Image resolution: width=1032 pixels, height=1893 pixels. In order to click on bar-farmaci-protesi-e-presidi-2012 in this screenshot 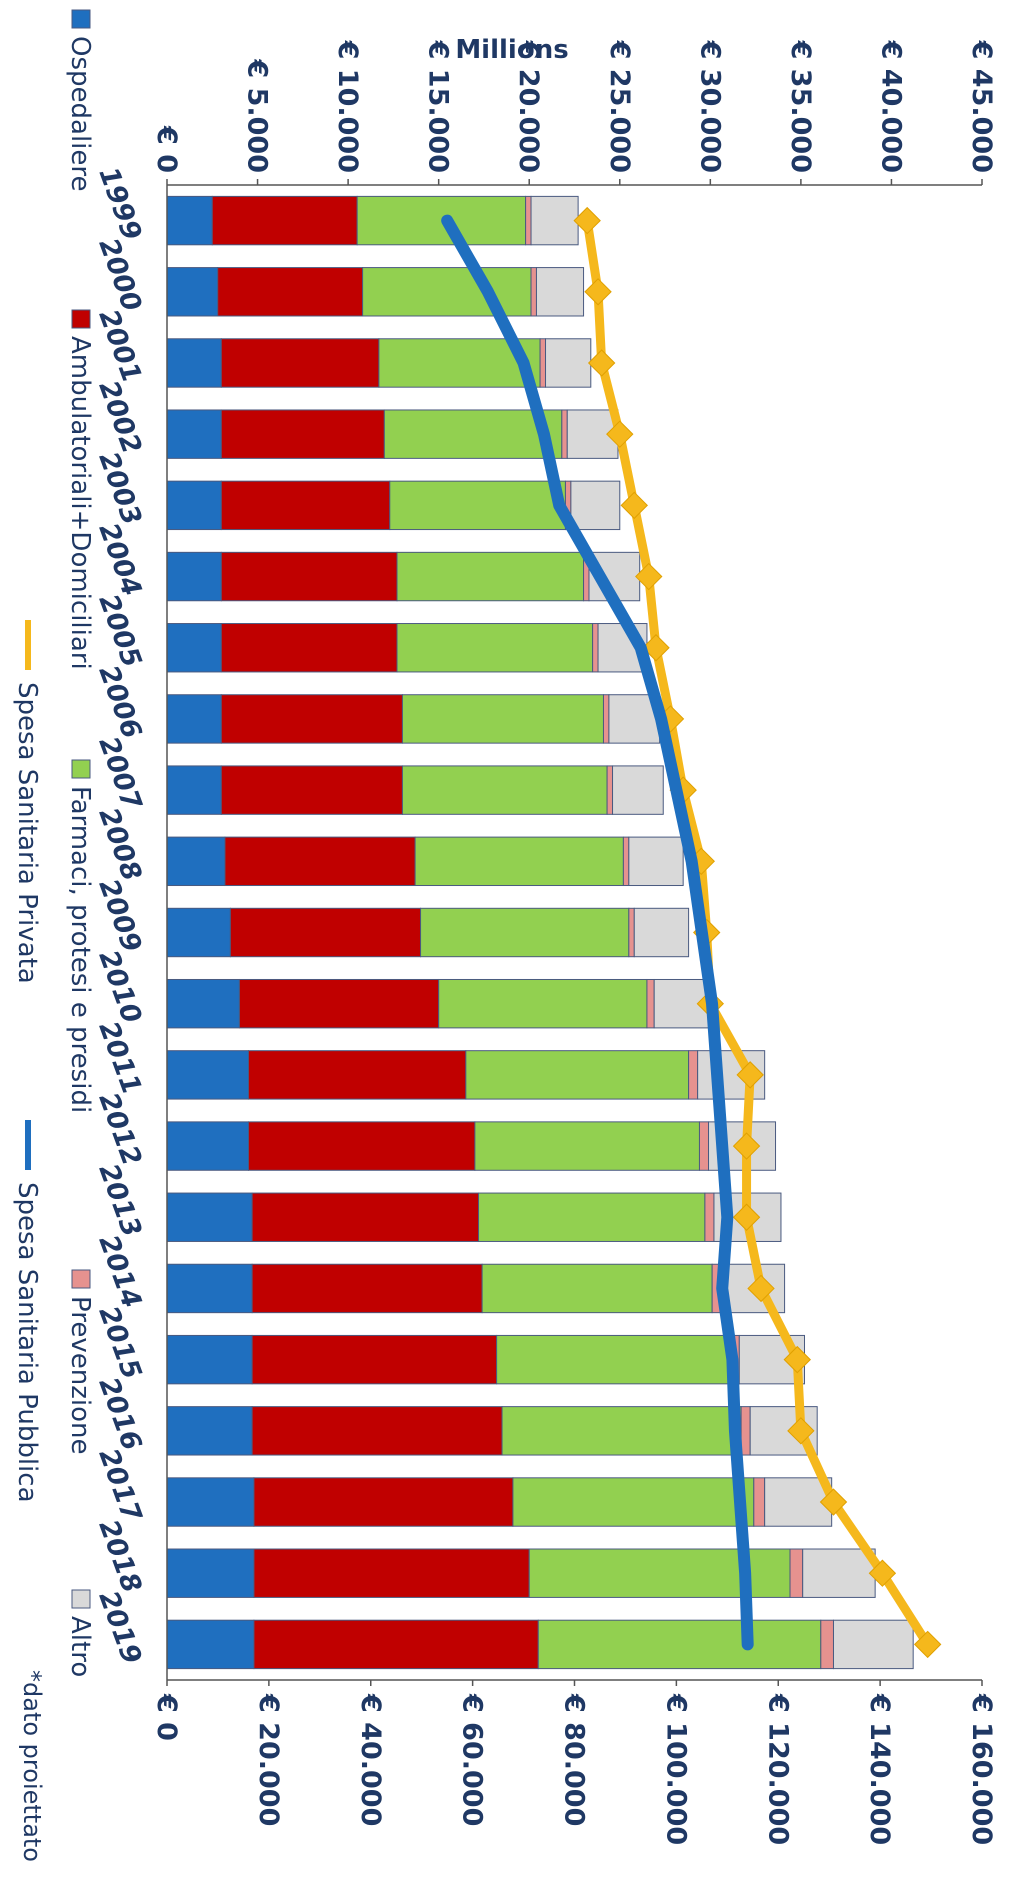, I will do `click(587, 1146)`.